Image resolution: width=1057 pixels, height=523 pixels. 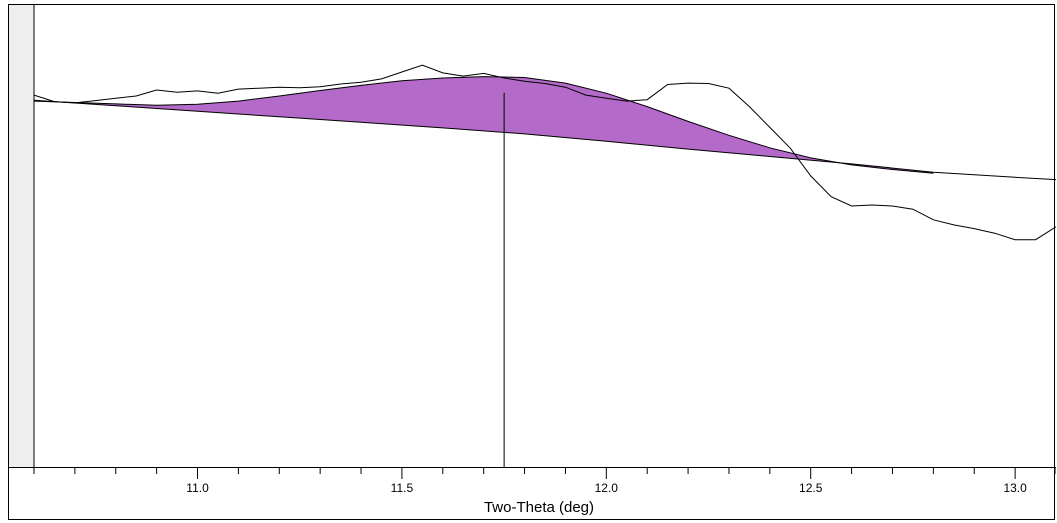 What do you see at coordinates (21, 236) in the screenshot?
I see `left-sidebar-panel` at bounding box center [21, 236].